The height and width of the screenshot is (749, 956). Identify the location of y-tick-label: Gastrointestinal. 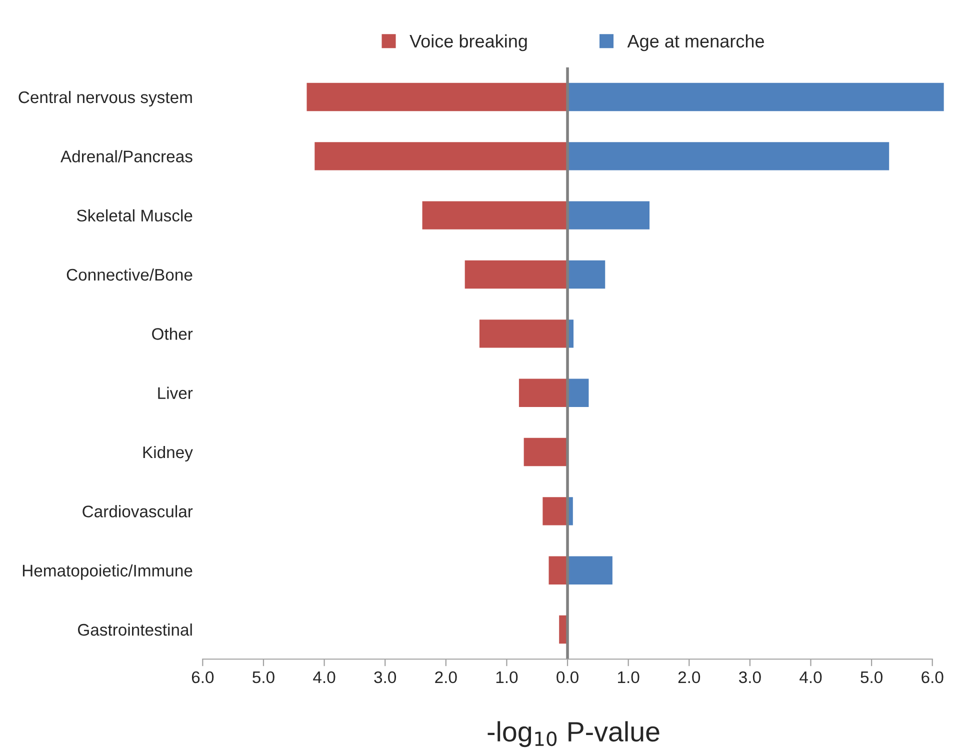
(135, 629).